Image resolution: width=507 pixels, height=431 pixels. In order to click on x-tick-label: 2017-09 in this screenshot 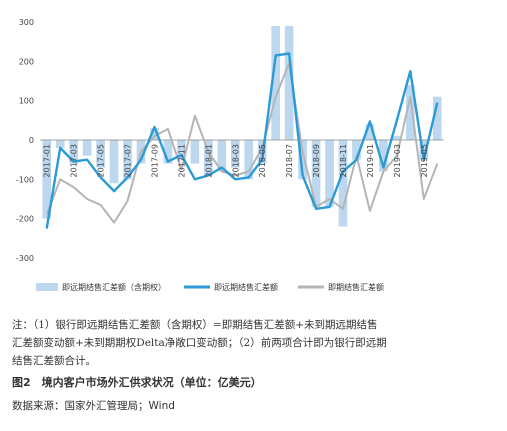, I will do `click(154, 160)`.